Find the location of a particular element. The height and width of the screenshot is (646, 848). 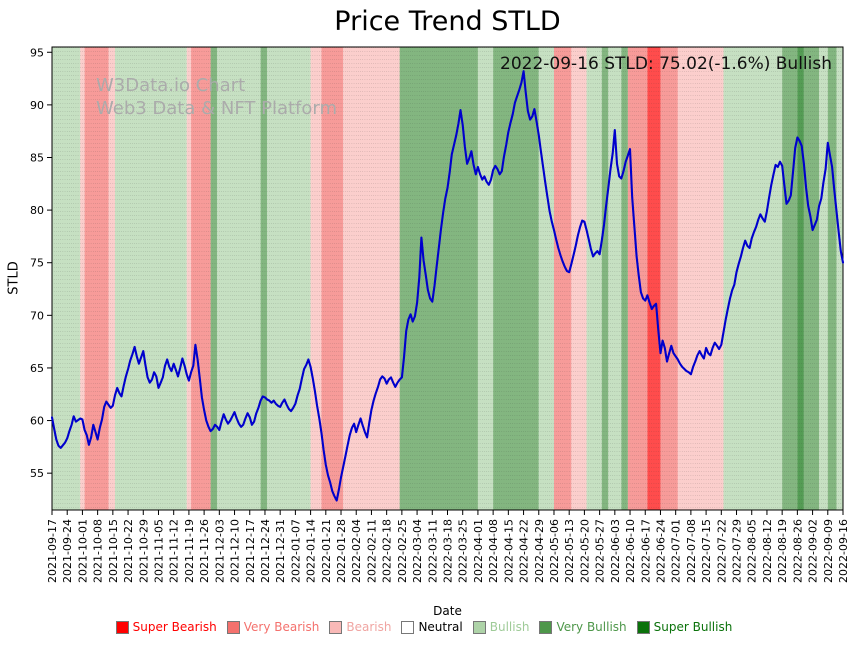

y-tick-label: 90 is located at coordinates (37, 105).